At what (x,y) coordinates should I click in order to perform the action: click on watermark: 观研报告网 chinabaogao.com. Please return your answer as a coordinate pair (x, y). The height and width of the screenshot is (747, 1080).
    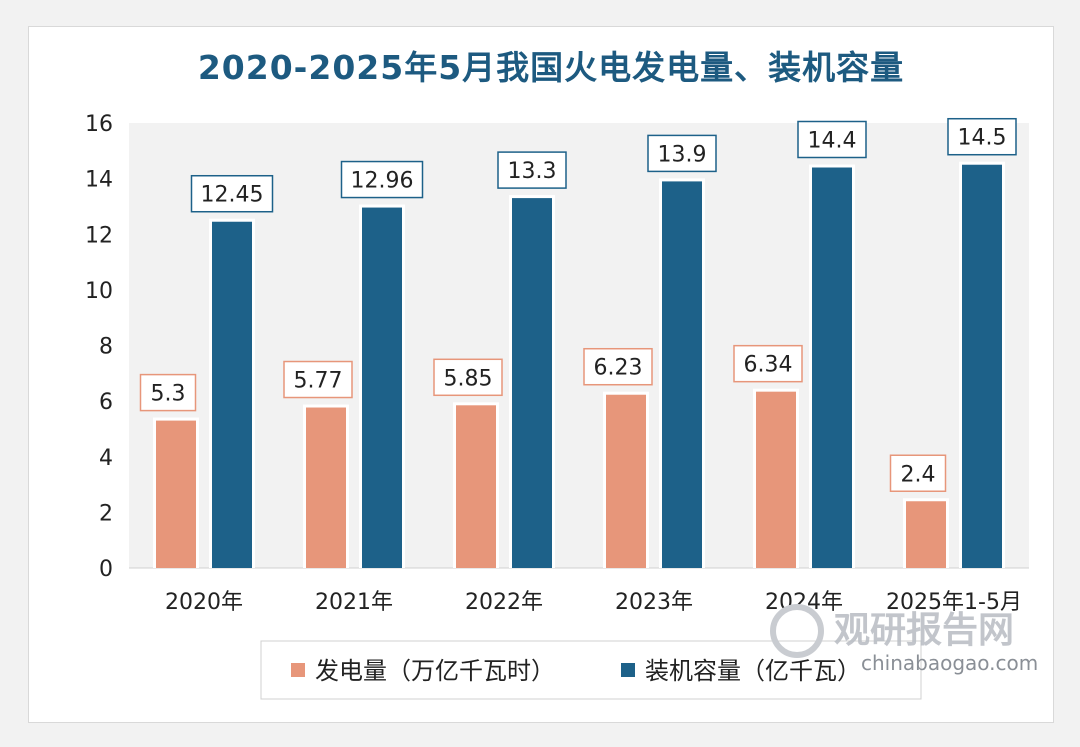
    Looking at the image, I should click on (904, 639).